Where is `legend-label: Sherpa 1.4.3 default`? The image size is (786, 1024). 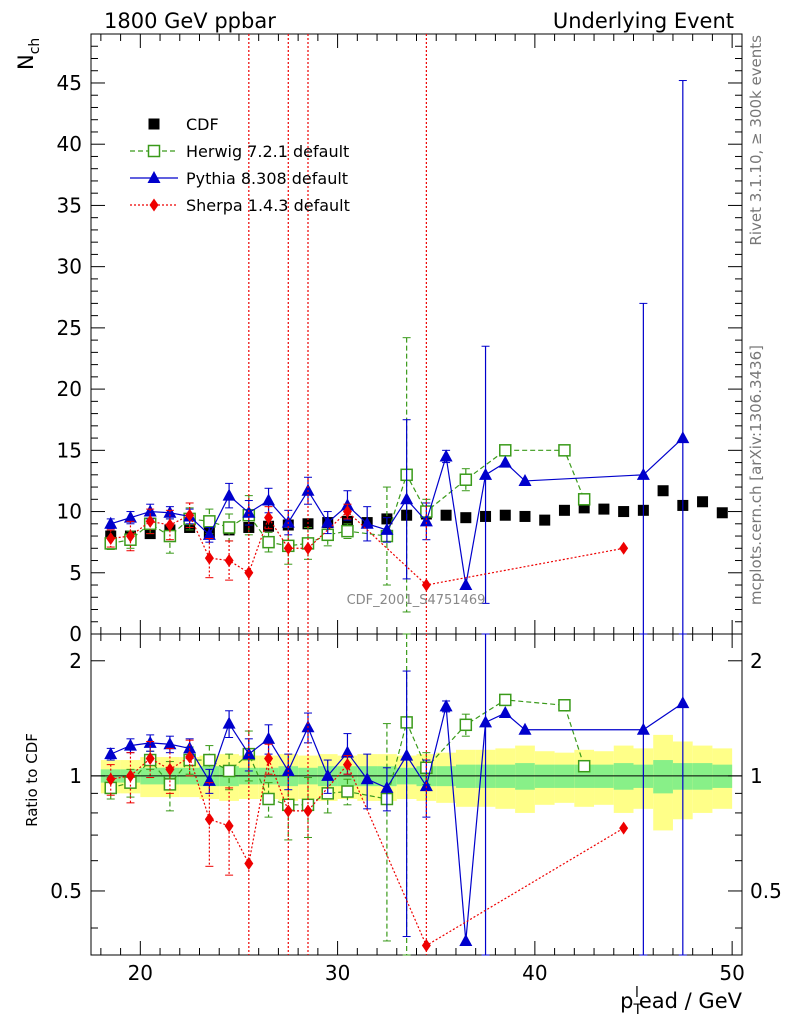 legend-label: Sherpa 1.4.3 default is located at coordinates (268, 205).